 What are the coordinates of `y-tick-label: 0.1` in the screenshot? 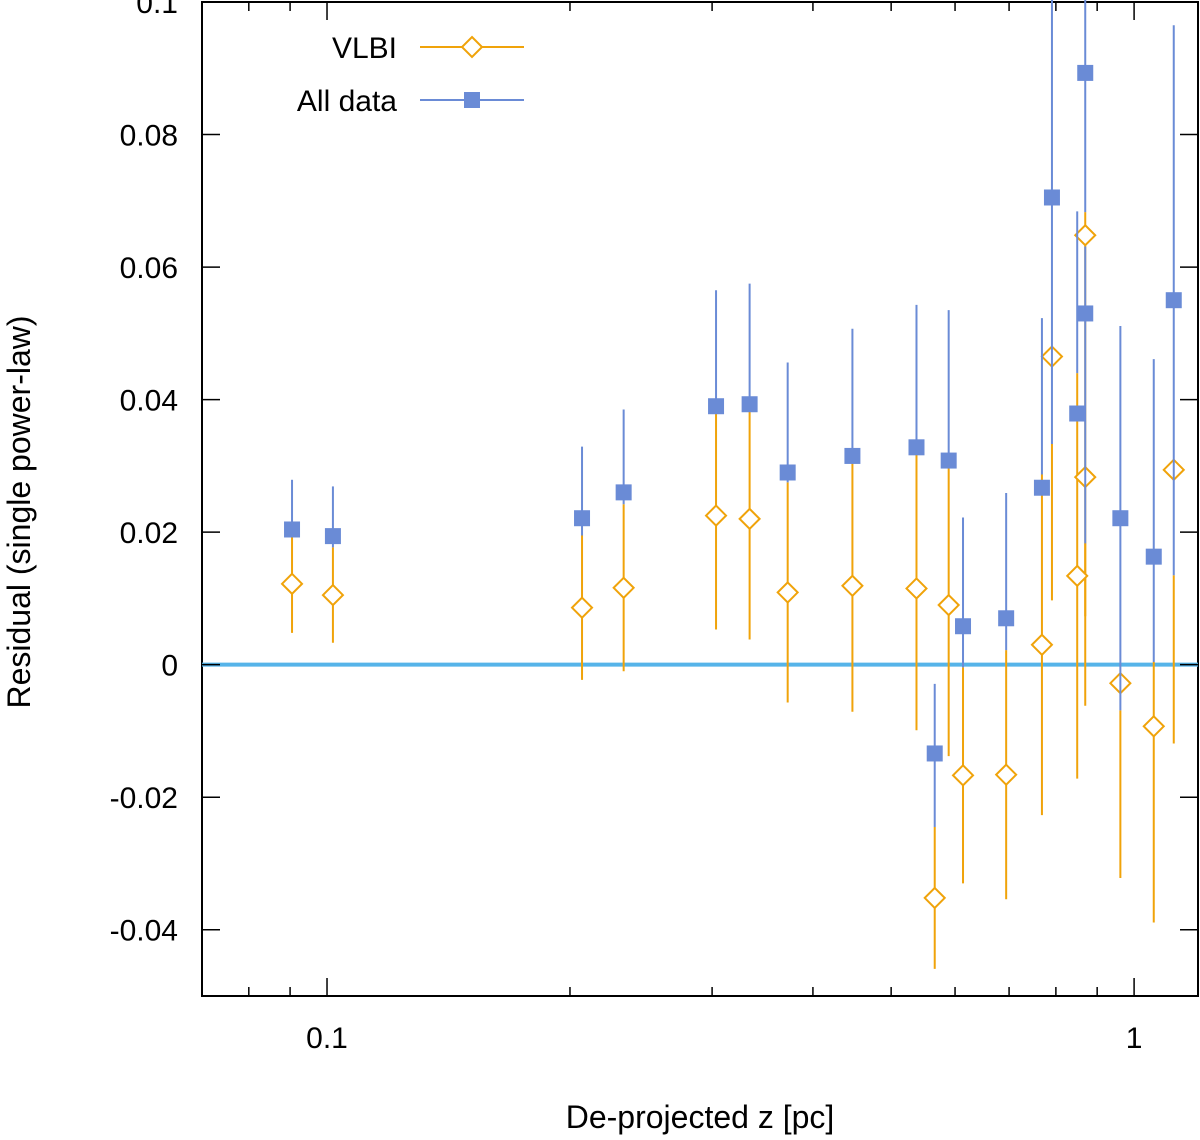 It's located at (157, 10).